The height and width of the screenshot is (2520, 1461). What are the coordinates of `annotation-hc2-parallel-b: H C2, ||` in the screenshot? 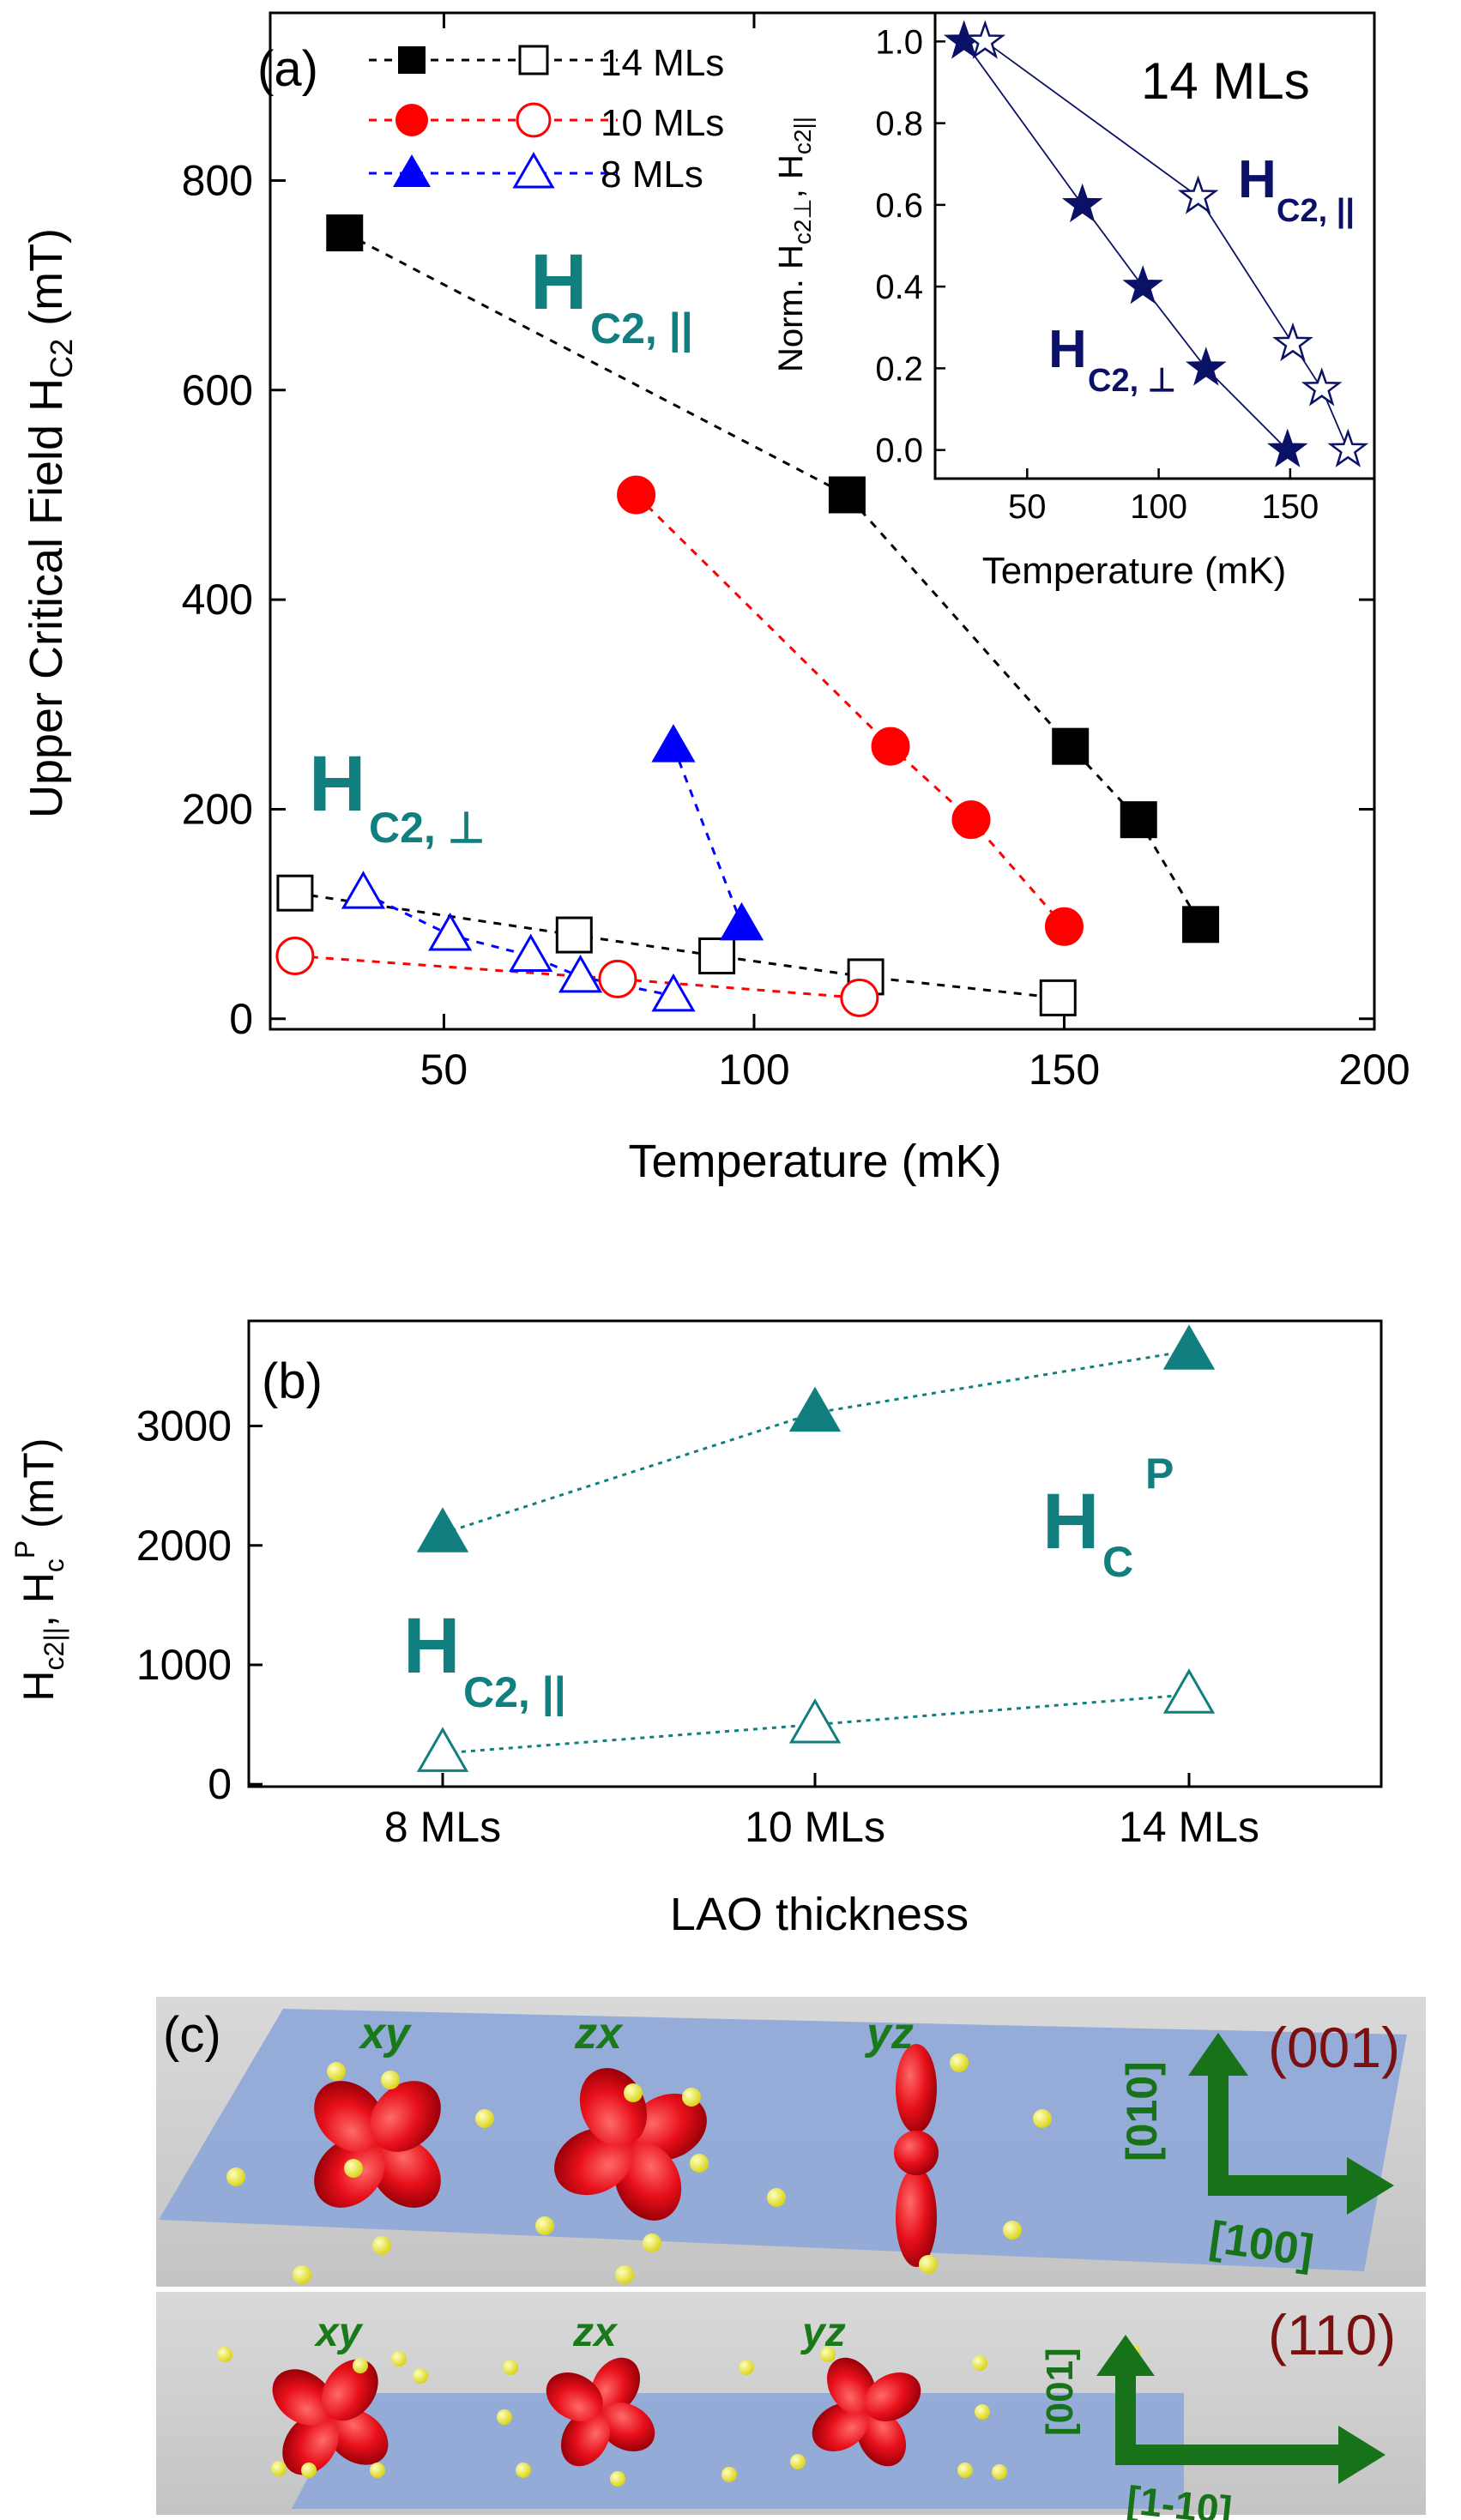 It's located at (484, 1659).